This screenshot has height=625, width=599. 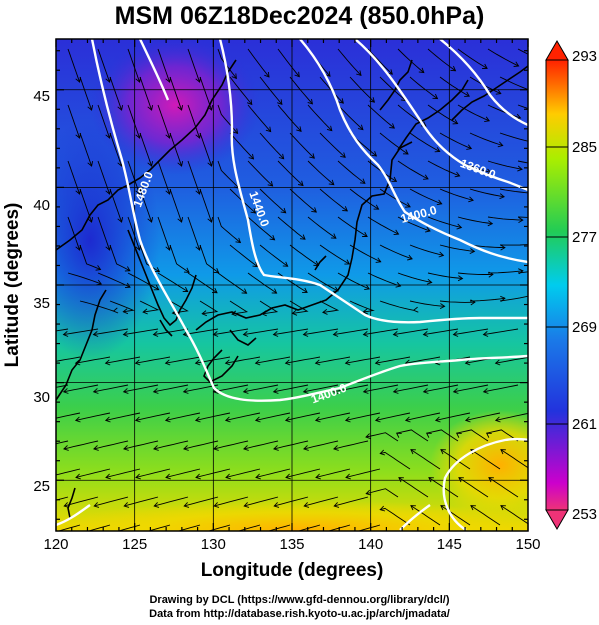 What do you see at coordinates (12, 285) in the screenshot?
I see `y-axis-title: Latitude (degrees)` at bounding box center [12, 285].